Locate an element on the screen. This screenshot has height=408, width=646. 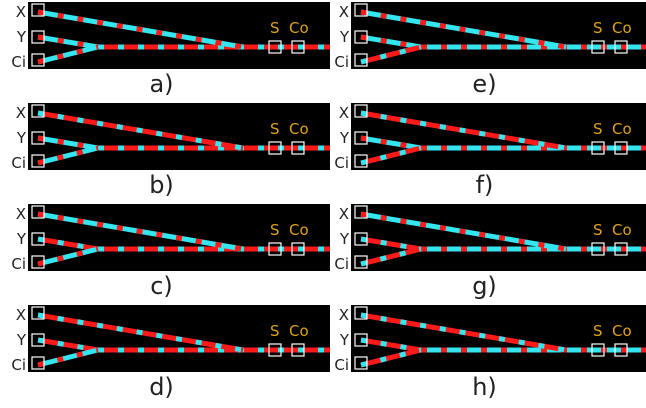
circuit-panel: X Y Ci S Co e) is located at coordinates (484, 51).